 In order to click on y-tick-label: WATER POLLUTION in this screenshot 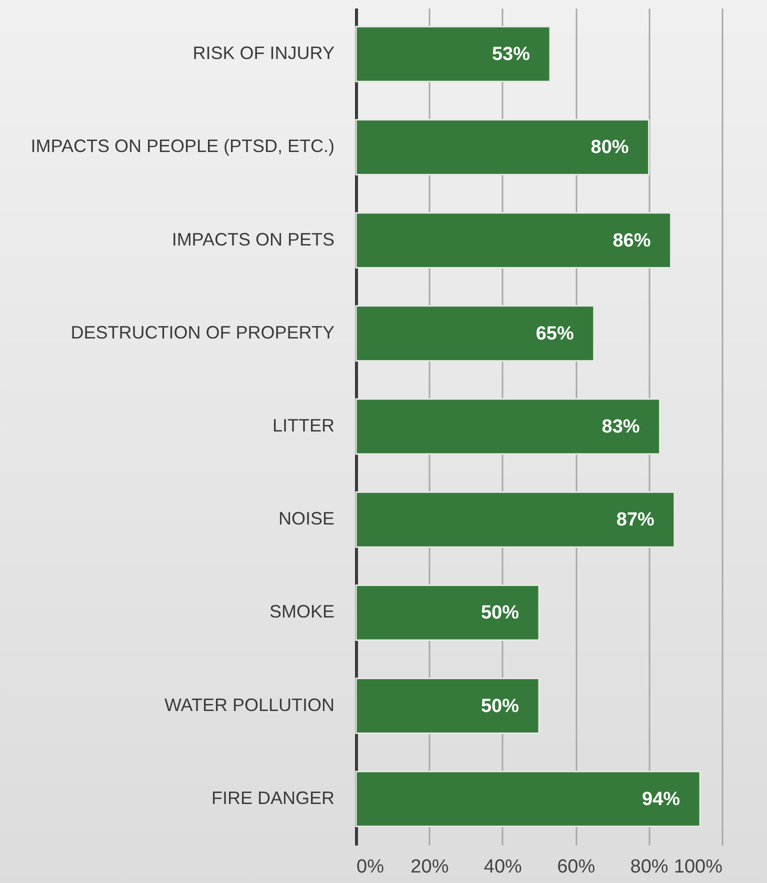, I will do `click(249, 704)`.